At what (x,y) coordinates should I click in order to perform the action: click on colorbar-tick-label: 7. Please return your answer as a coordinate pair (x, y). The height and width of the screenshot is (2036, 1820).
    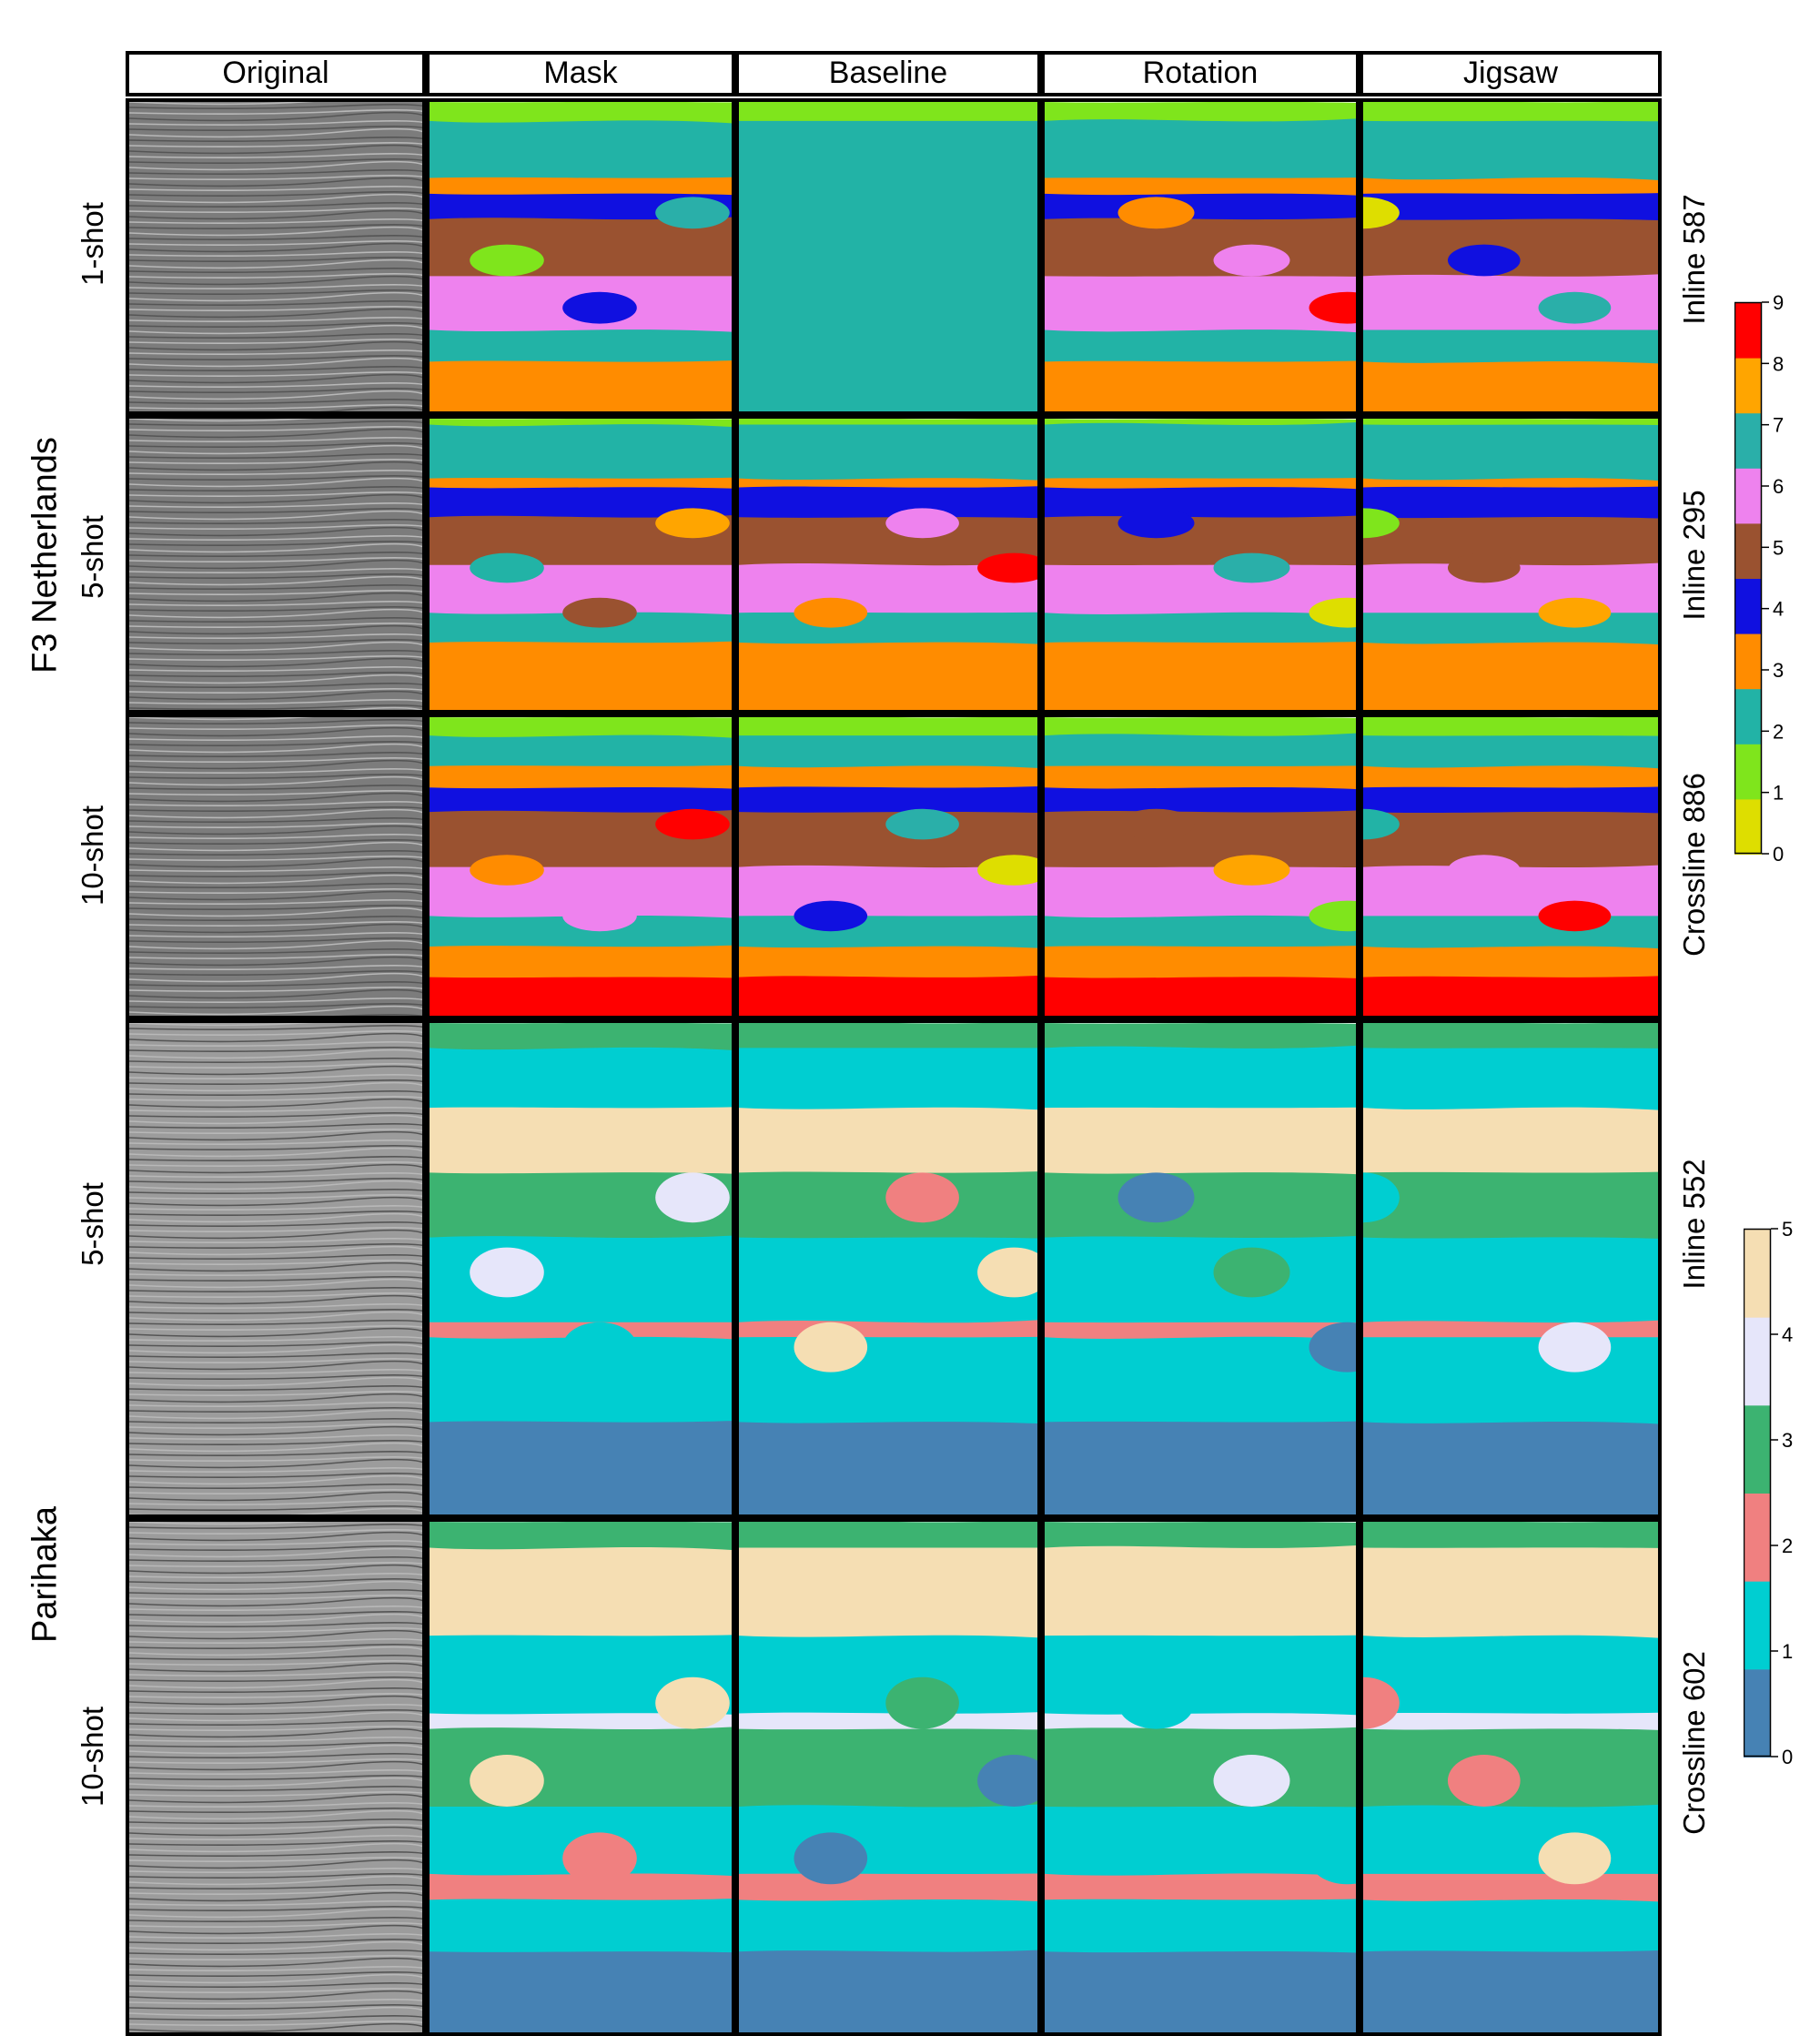
    Looking at the image, I should click on (1779, 425).